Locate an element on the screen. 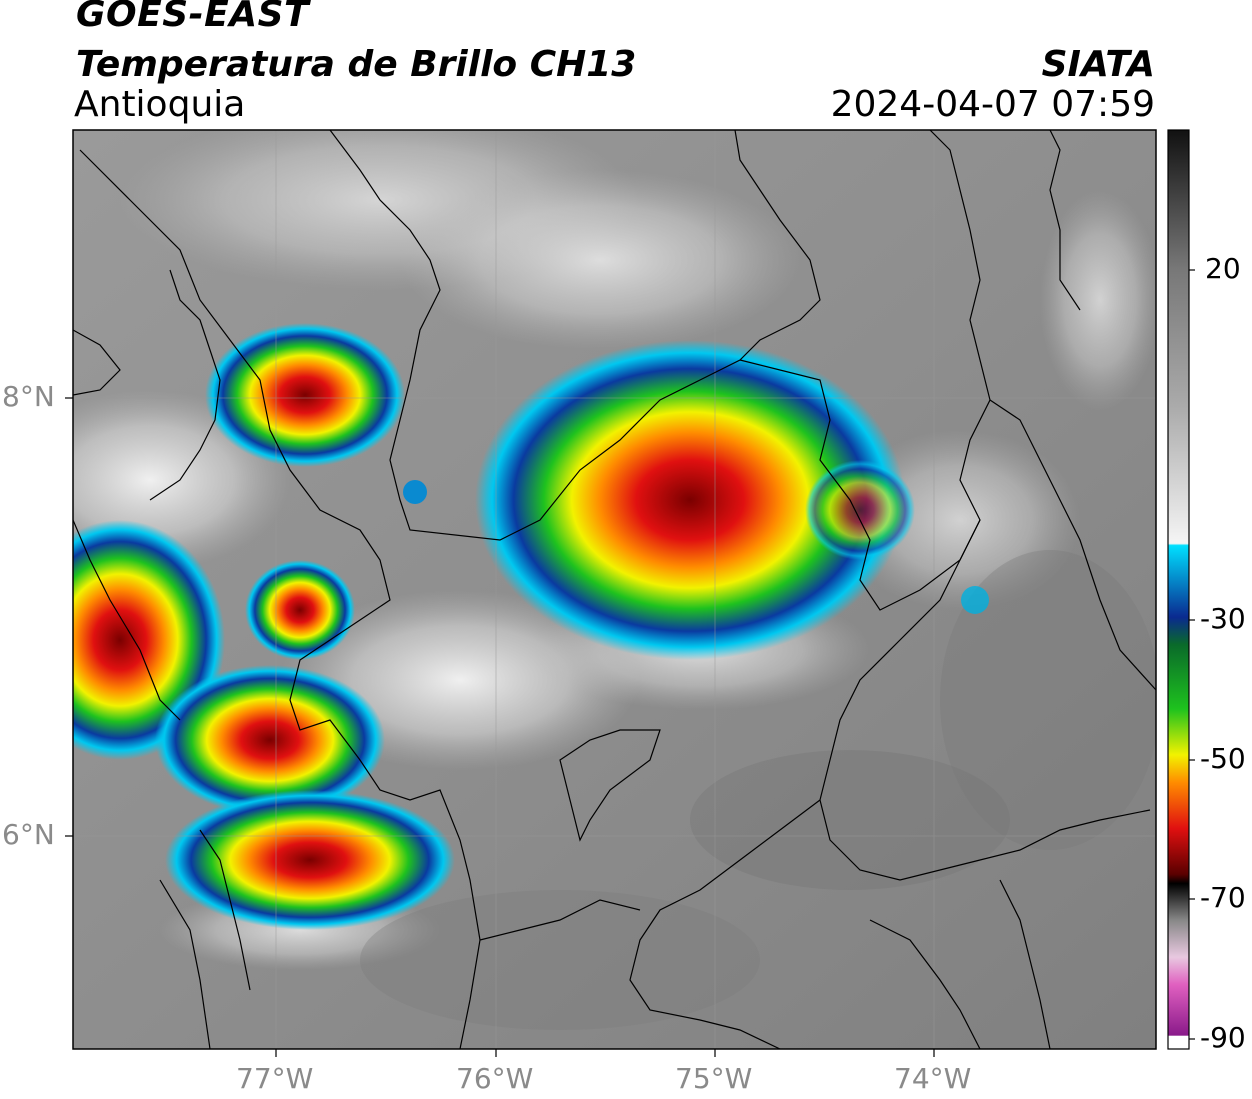 This screenshot has width=1252, height=1099. colorbar-label-minus30: -30 is located at coordinates (1223, 618).